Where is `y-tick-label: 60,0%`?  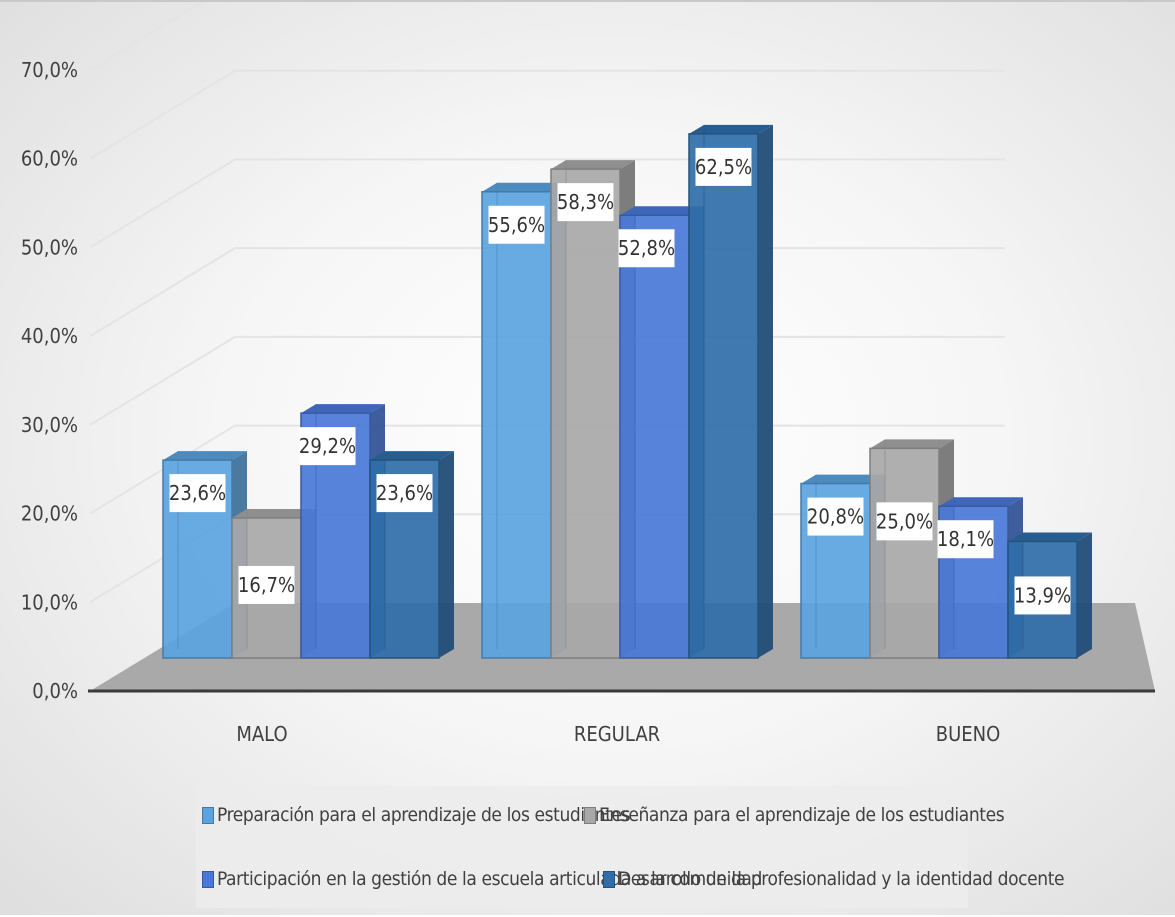
y-tick-label: 60,0% is located at coordinates (49, 159).